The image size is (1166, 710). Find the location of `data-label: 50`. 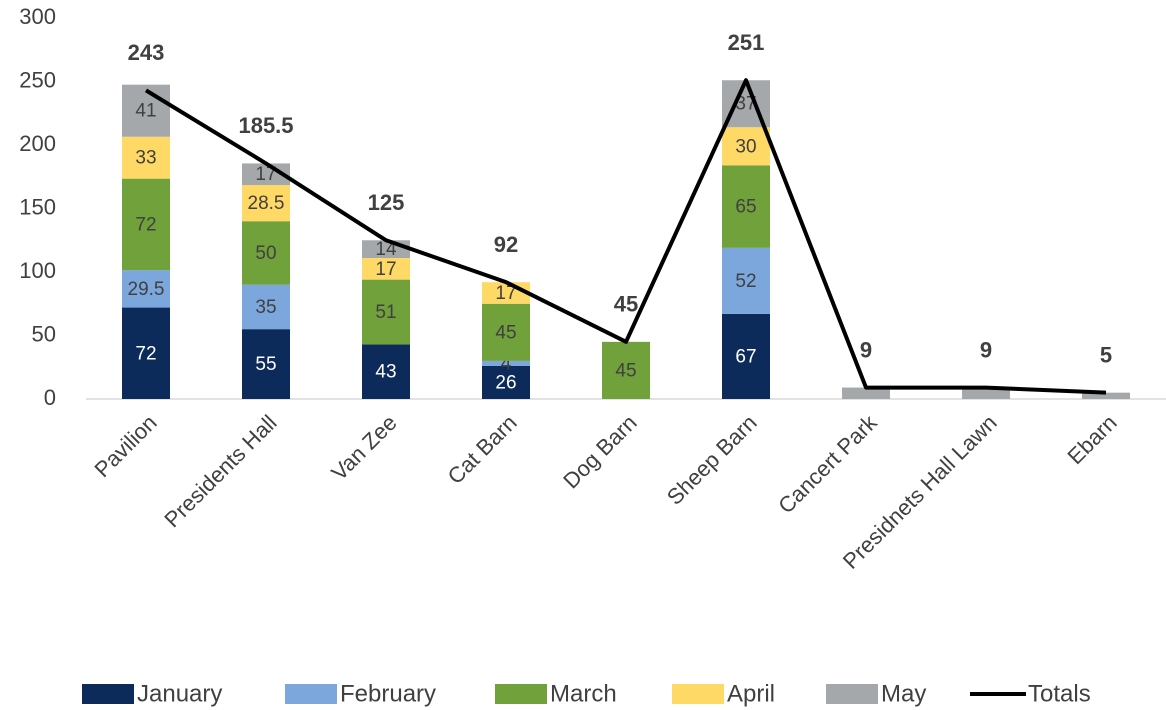

data-label: 50 is located at coordinates (265, 253).